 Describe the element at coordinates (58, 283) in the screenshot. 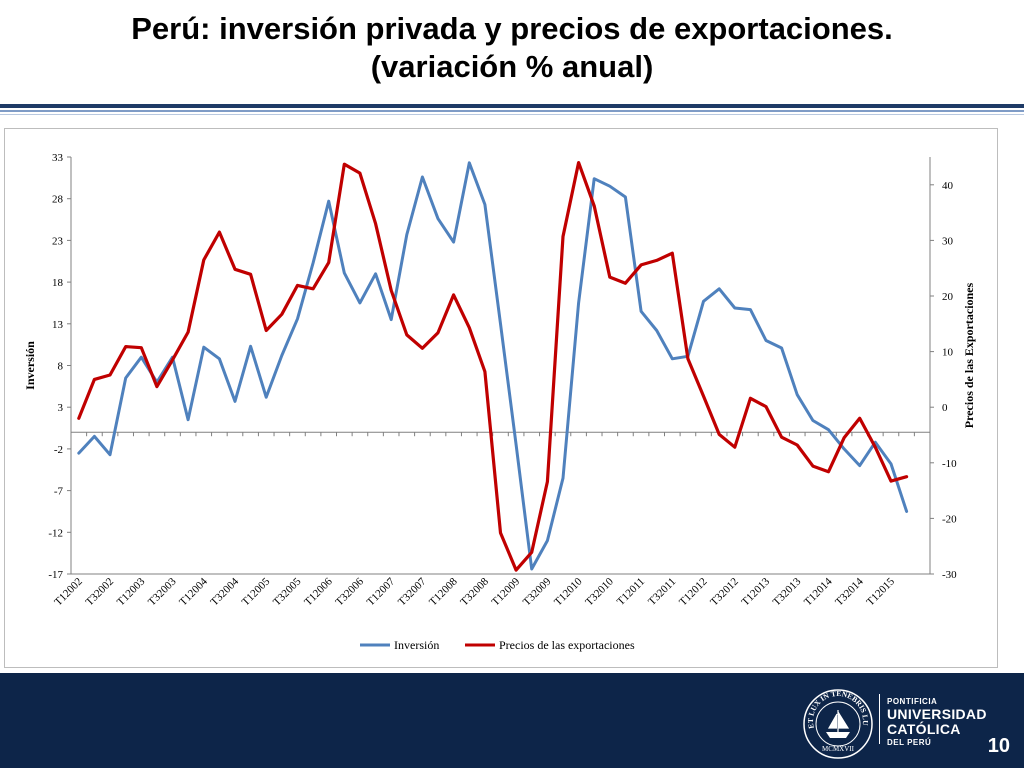

I see `y-tick-label-left: 18` at that location.